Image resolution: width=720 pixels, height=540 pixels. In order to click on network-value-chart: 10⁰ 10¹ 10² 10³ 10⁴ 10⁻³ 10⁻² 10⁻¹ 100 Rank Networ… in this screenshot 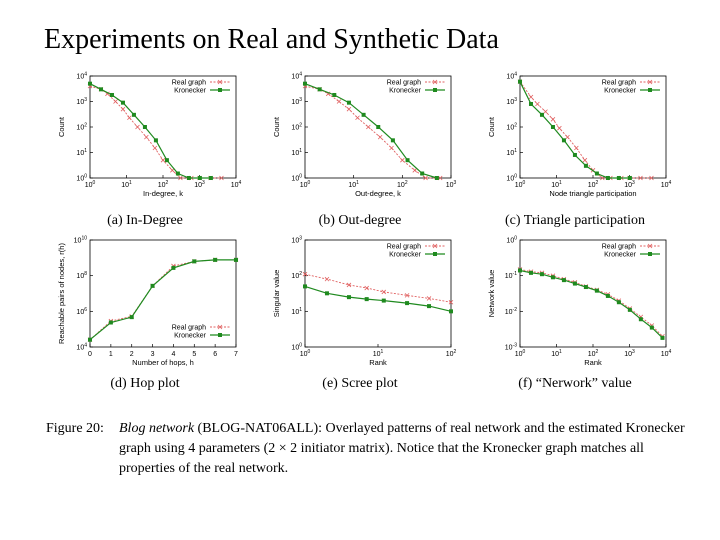, I will do `click(579, 302)`.